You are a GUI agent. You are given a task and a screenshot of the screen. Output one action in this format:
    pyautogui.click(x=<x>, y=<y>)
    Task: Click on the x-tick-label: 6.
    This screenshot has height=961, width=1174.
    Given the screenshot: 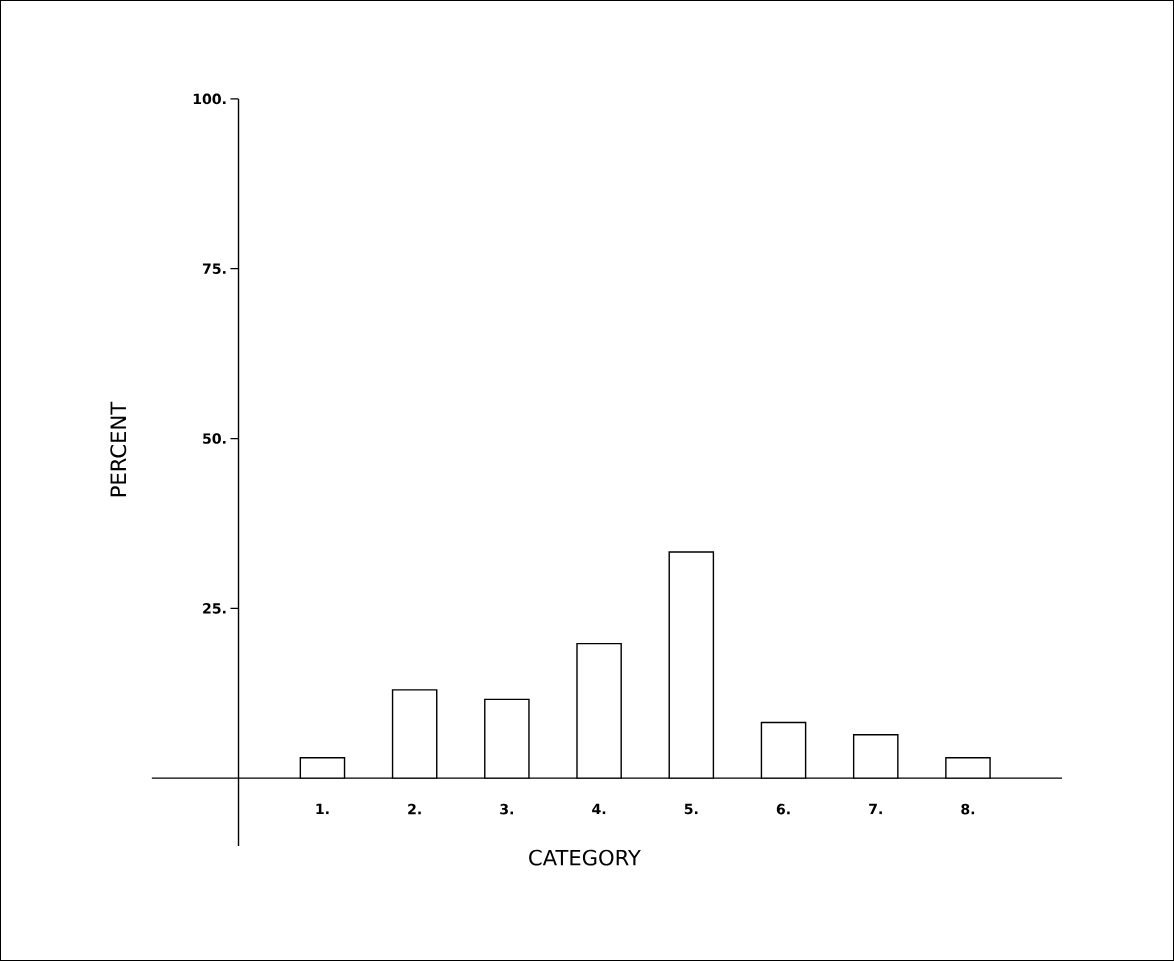 What is the action you would take?
    pyautogui.click(x=783, y=809)
    